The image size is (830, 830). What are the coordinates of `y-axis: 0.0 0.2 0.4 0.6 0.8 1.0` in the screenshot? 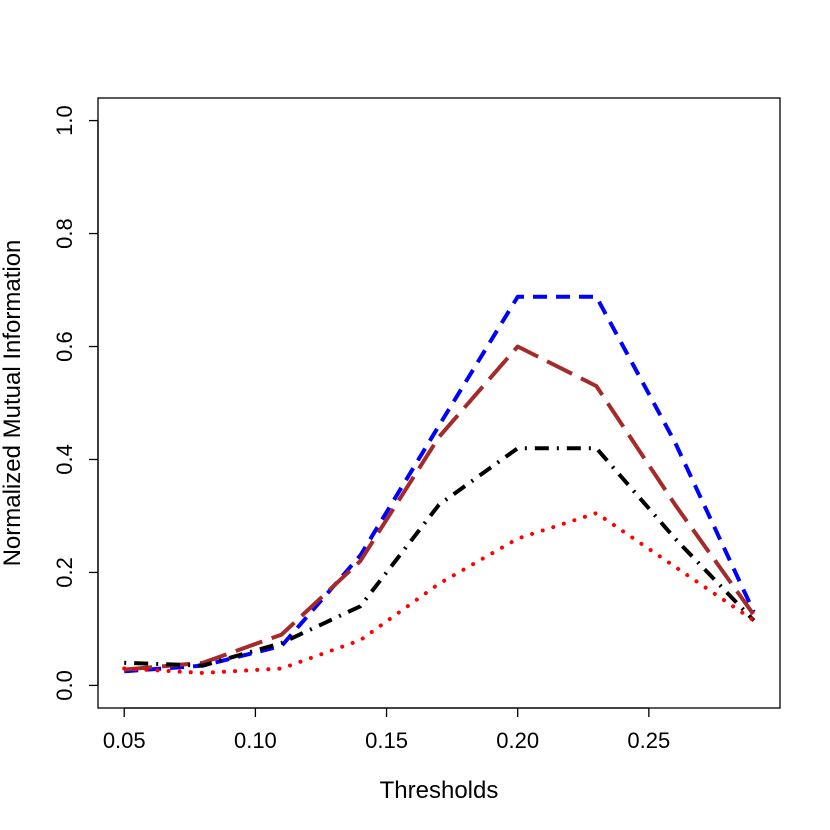 It's located at (75, 403).